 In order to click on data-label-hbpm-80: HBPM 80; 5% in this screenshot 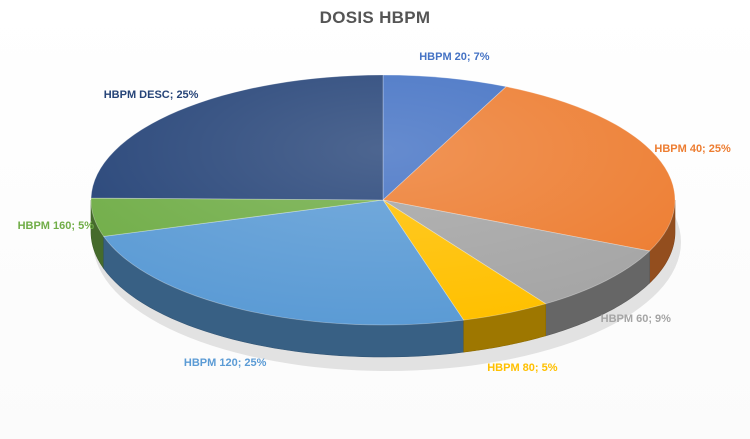, I will do `click(522, 367)`.